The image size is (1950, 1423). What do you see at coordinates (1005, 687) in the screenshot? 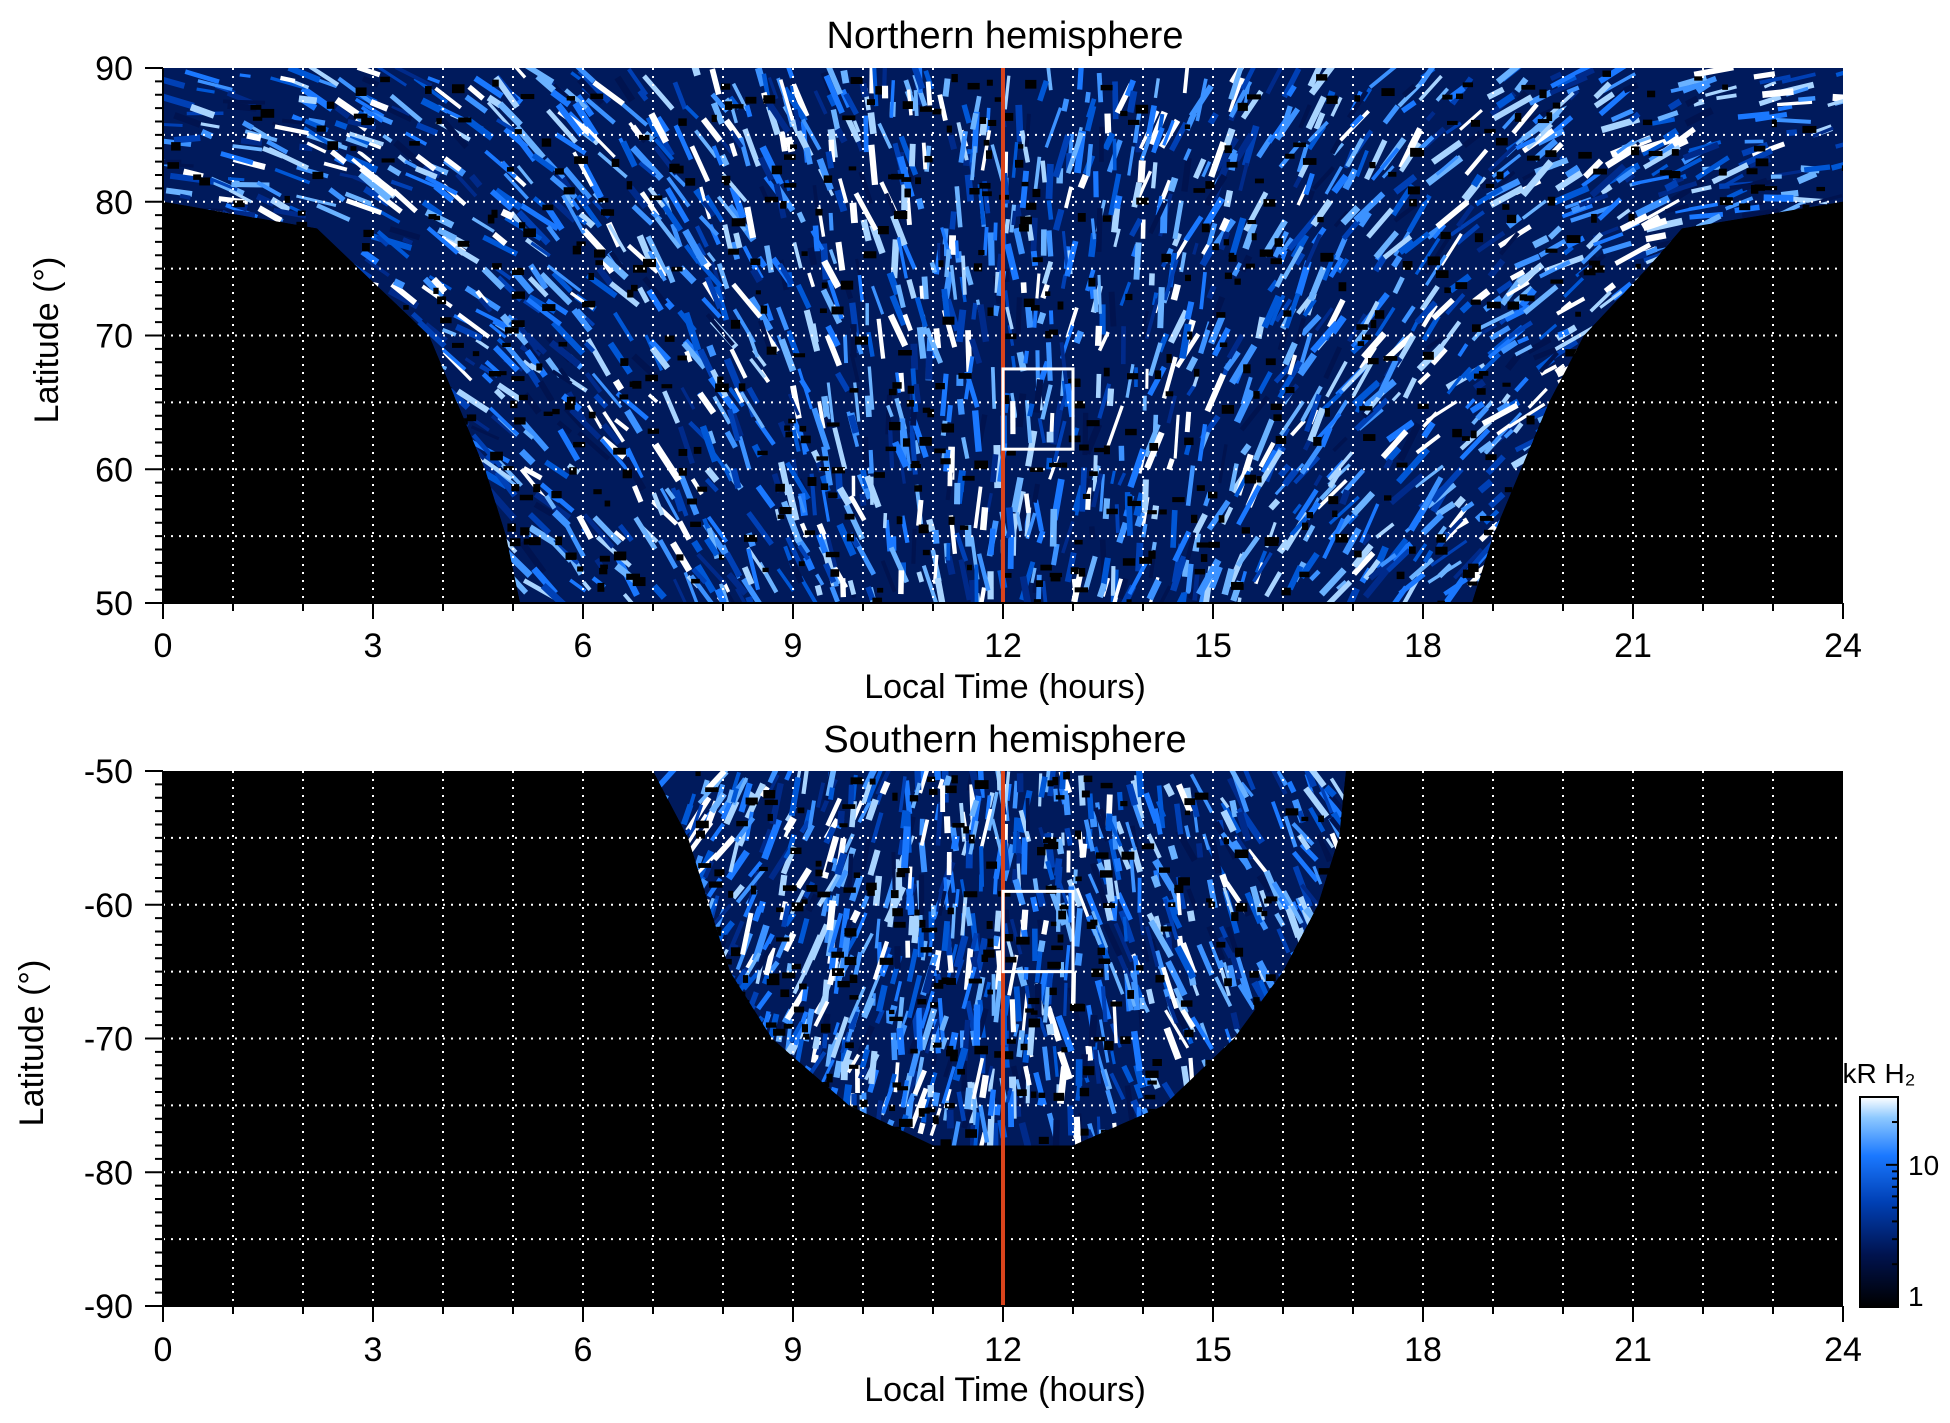
I see `x-axis-label: Local Time (hours)` at bounding box center [1005, 687].